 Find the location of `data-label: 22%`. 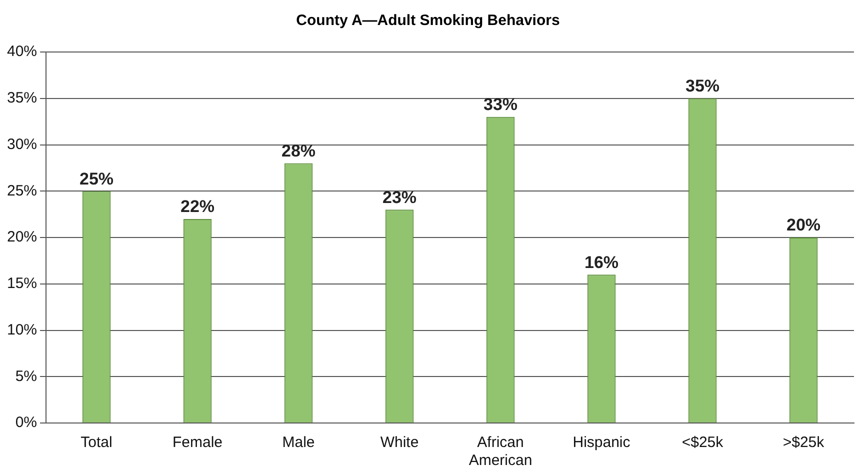

data-label: 22% is located at coordinates (197, 206).